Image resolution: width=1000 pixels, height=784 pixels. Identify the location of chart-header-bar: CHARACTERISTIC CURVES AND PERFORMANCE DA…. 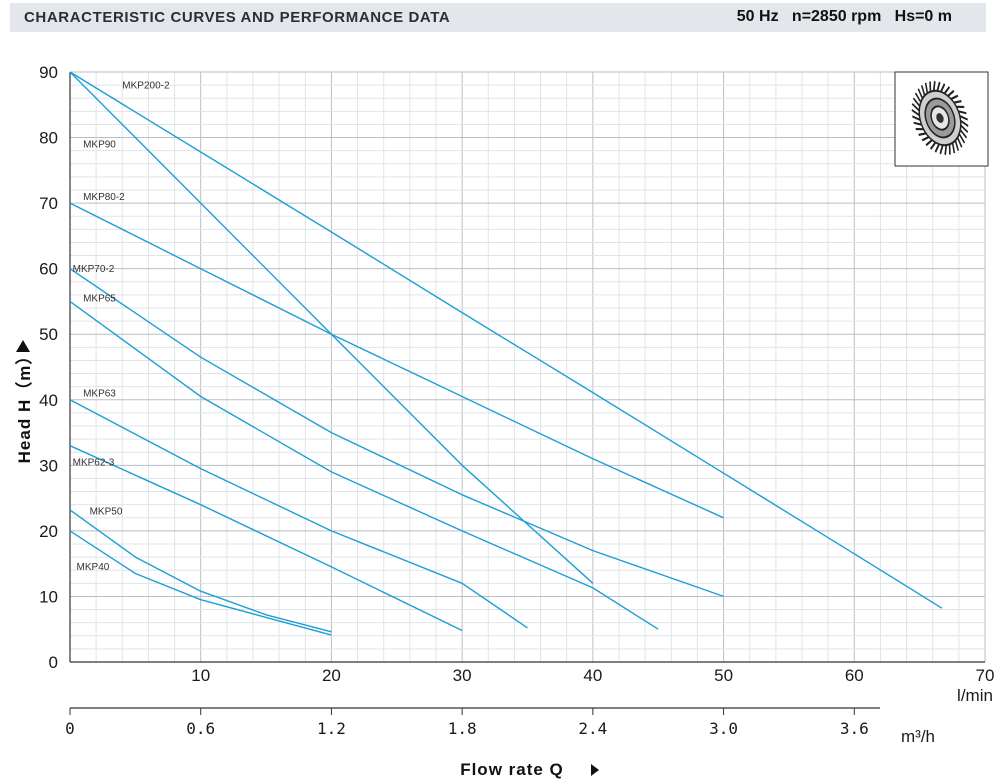
(498, 17).